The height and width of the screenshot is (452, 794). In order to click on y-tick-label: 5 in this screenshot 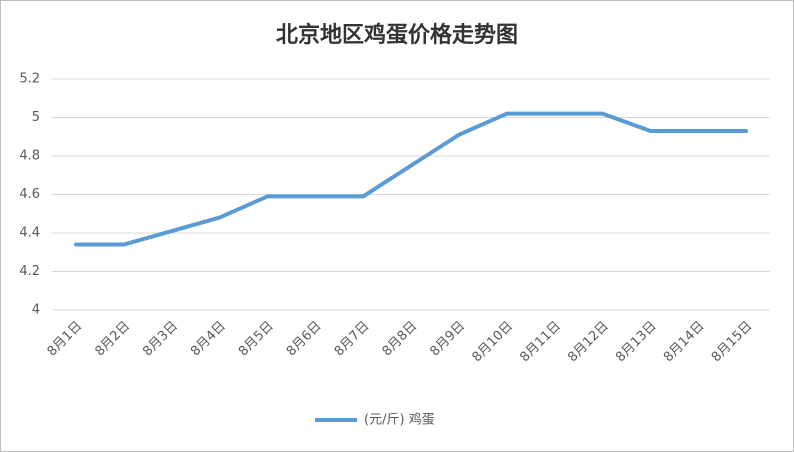, I will do `click(36, 117)`.